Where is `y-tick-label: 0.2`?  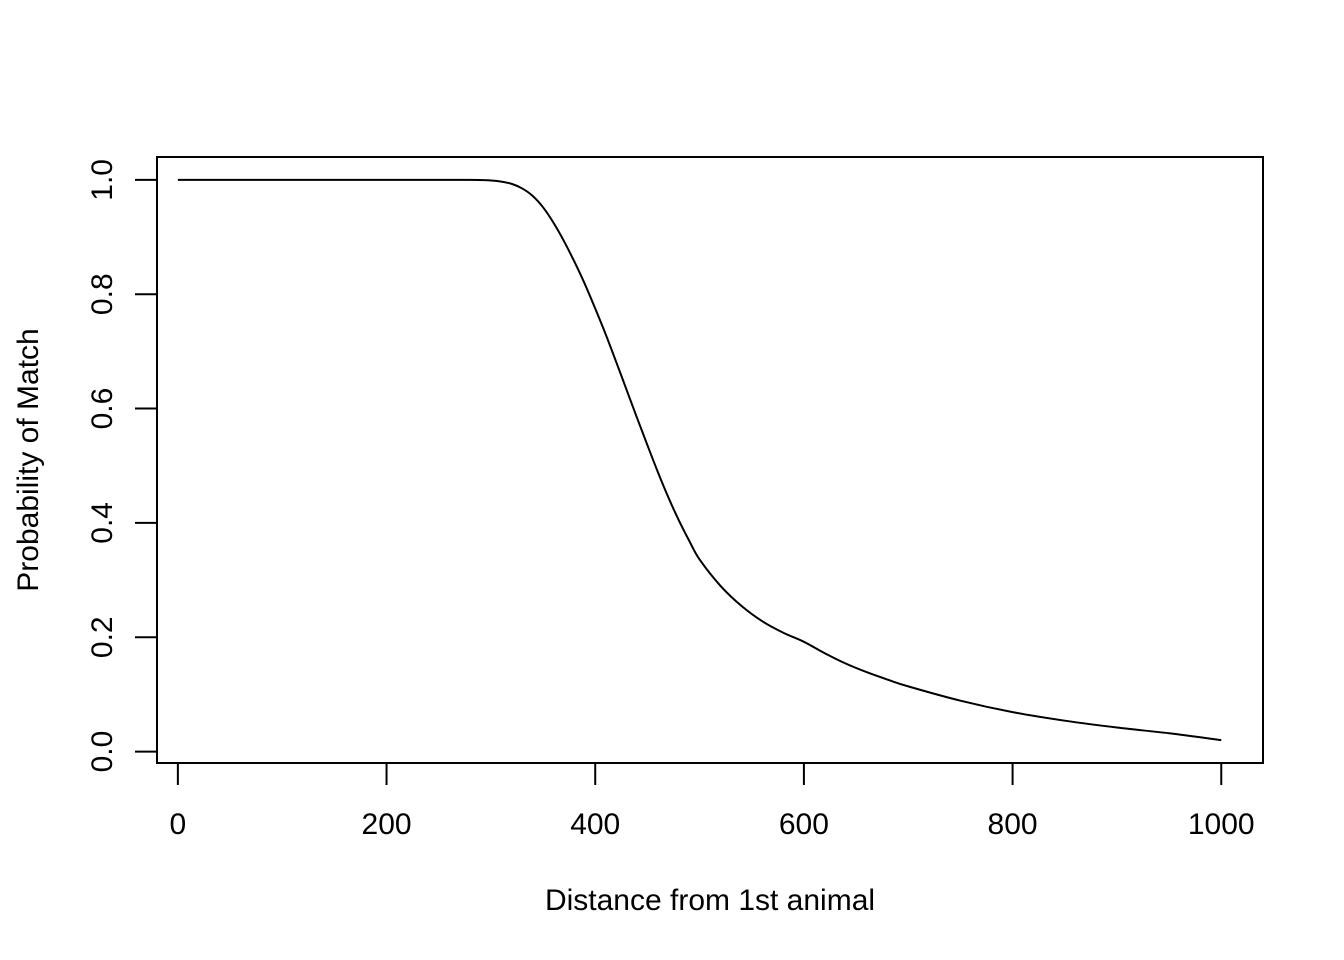
y-tick-label: 0.2 is located at coordinates (102, 637).